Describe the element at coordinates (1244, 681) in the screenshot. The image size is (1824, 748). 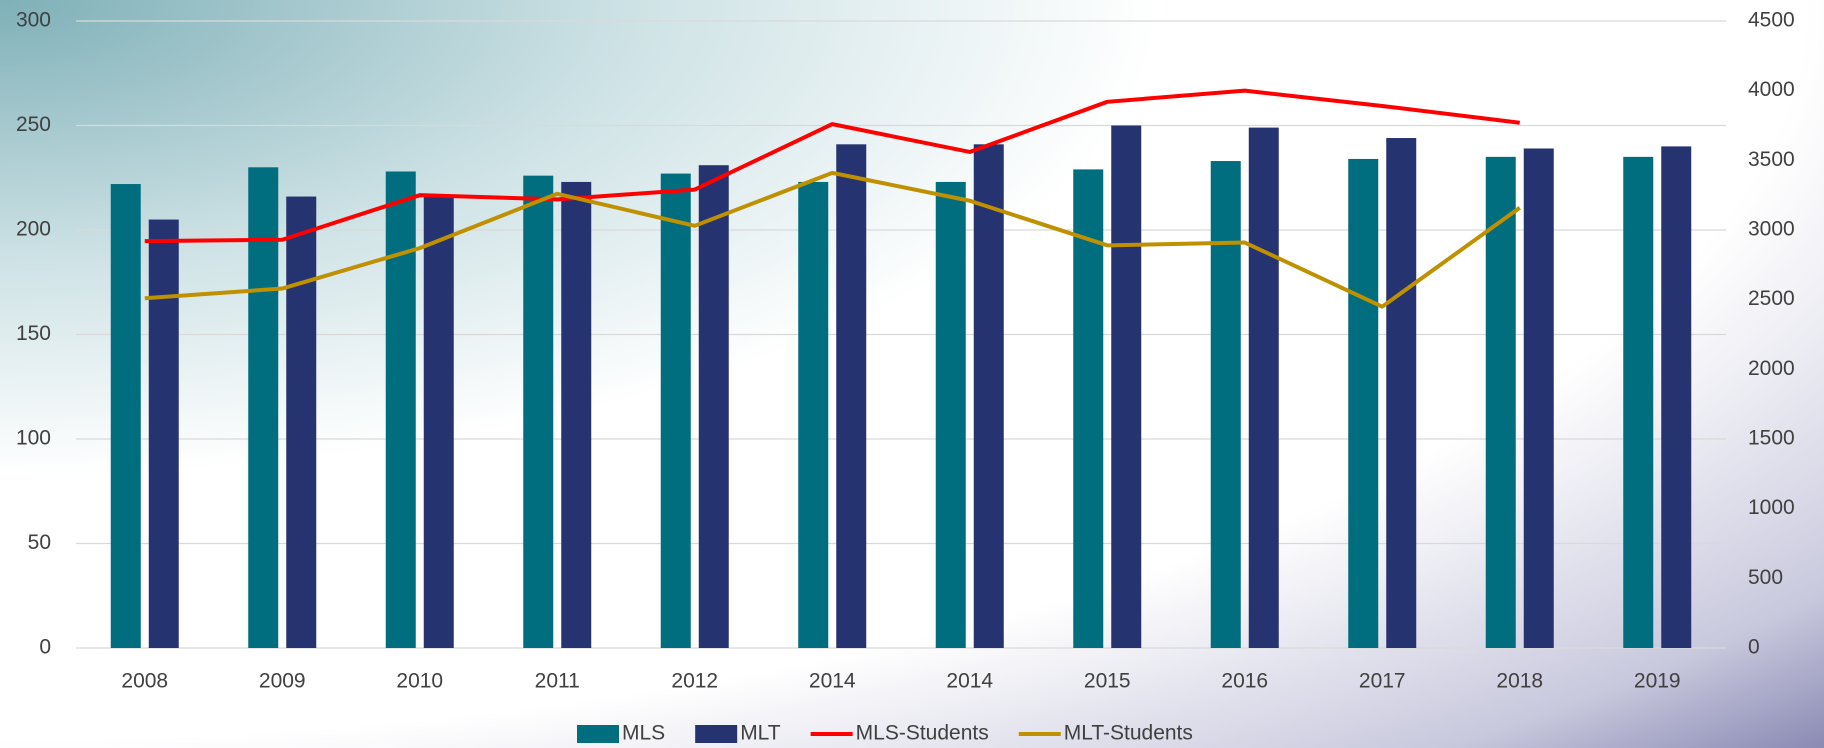
I see `x-tick-label: 2016` at that location.